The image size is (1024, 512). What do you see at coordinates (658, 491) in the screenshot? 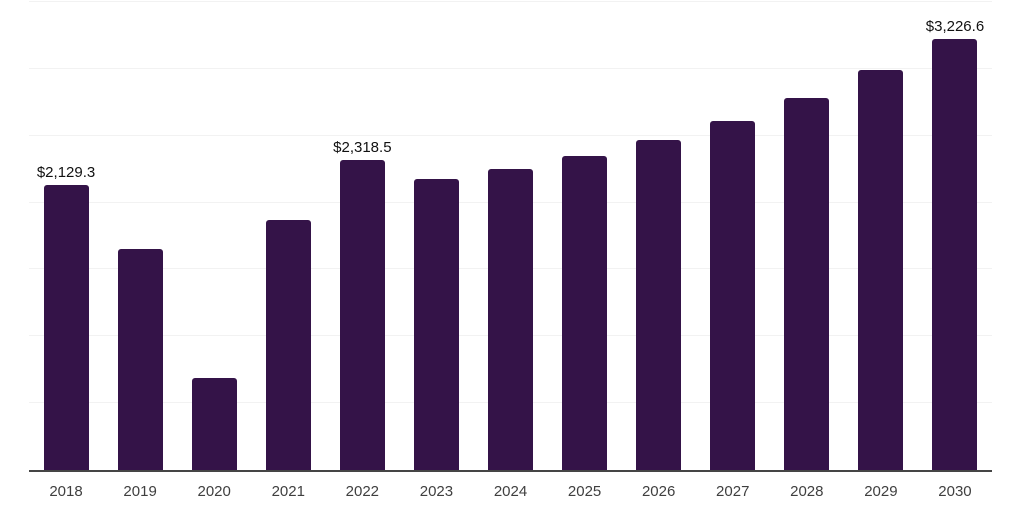
I see `x-tick-2026: 2026` at bounding box center [658, 491].